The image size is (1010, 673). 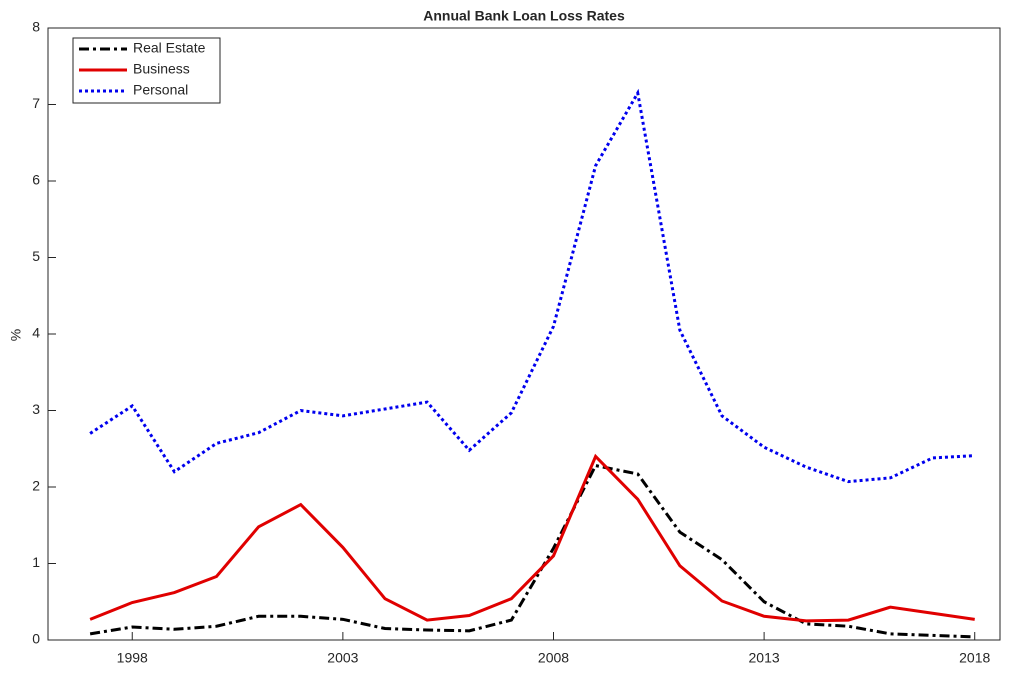 What do you see at coordinates (764, 658) in the screenshot?
I see `x-tick-label: 2013` at bounding box center [764, 658].